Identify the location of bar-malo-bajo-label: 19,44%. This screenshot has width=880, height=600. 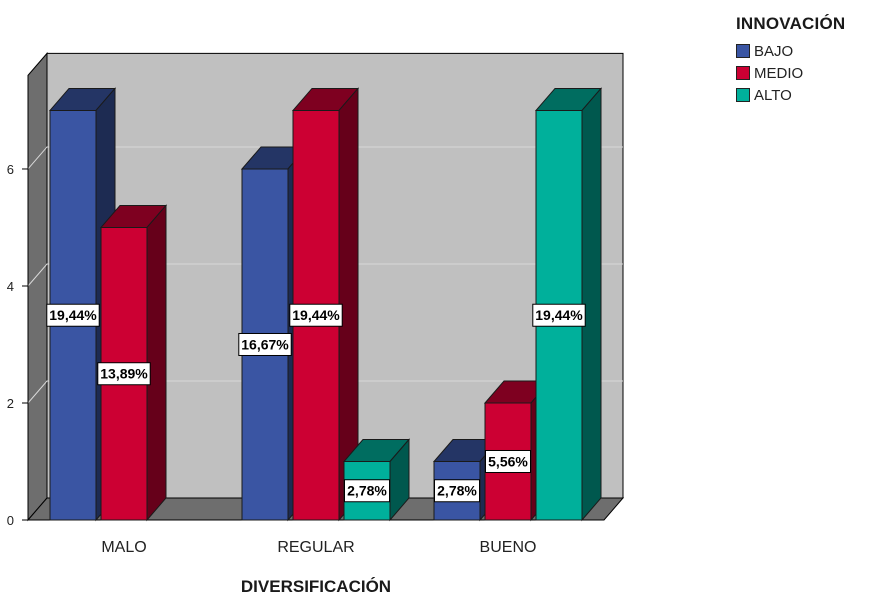
(73, 315).